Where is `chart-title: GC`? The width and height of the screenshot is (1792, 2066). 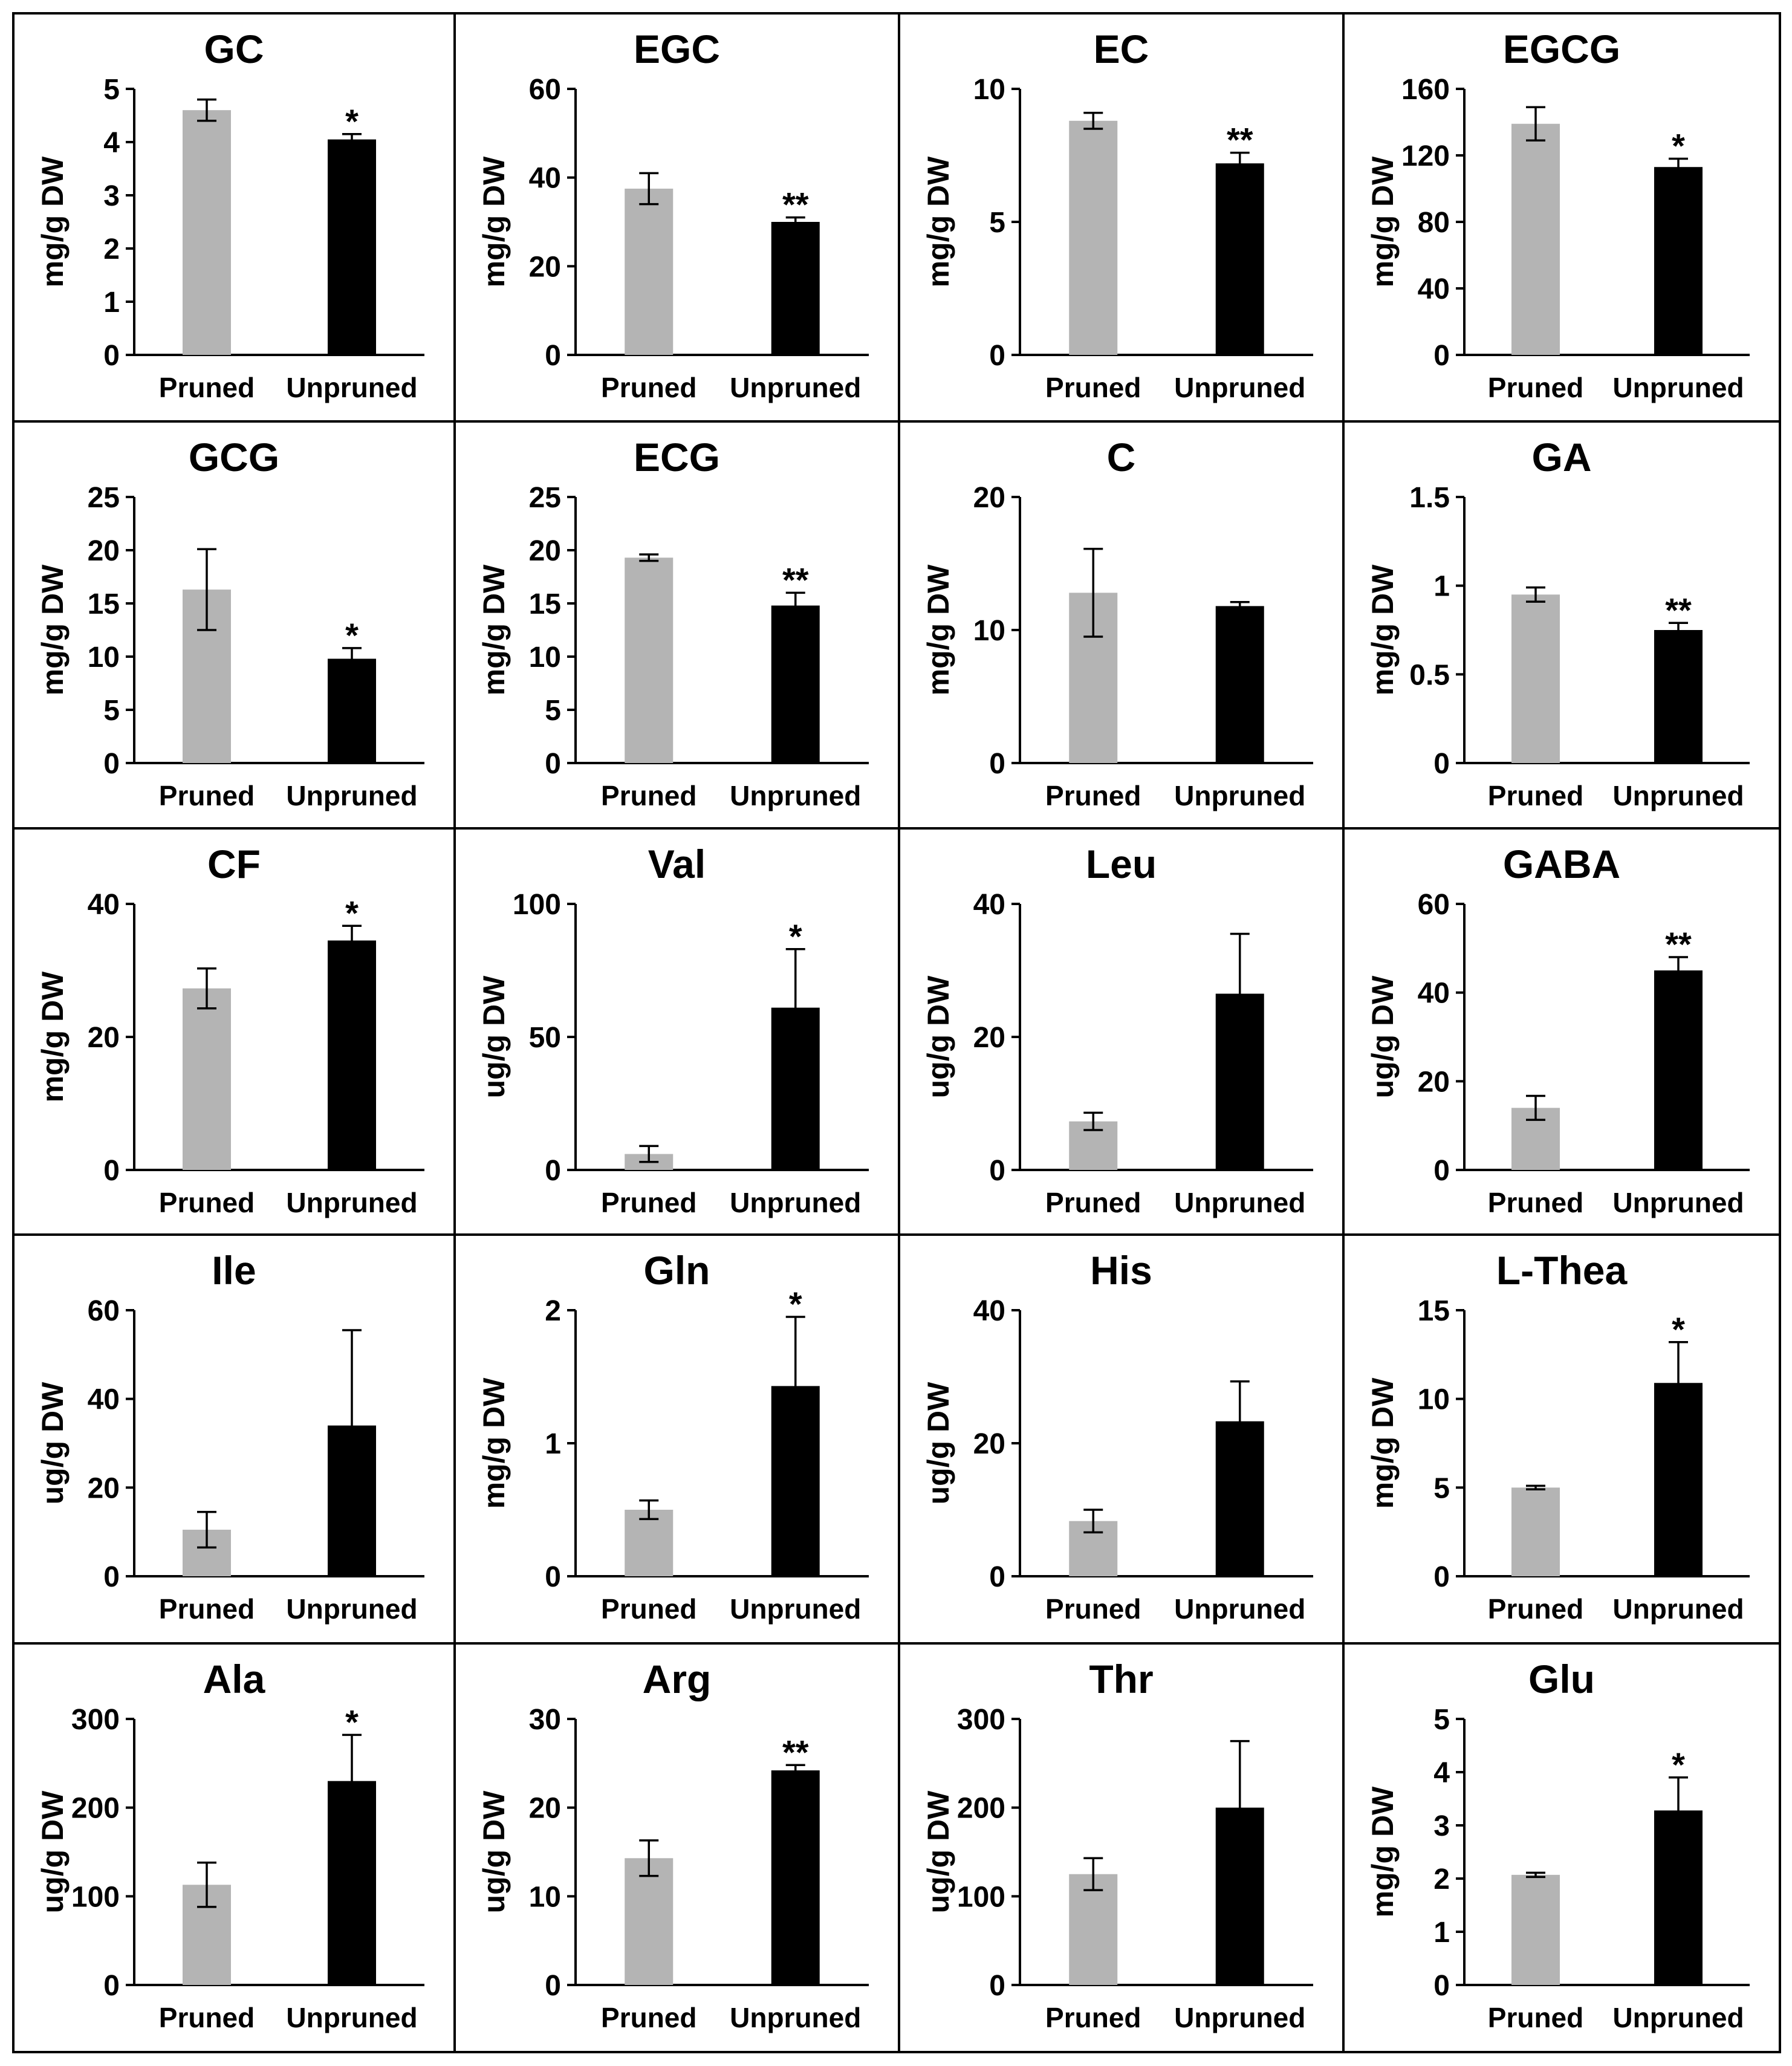
chart-title: GC is located at coordinates (234, 49).